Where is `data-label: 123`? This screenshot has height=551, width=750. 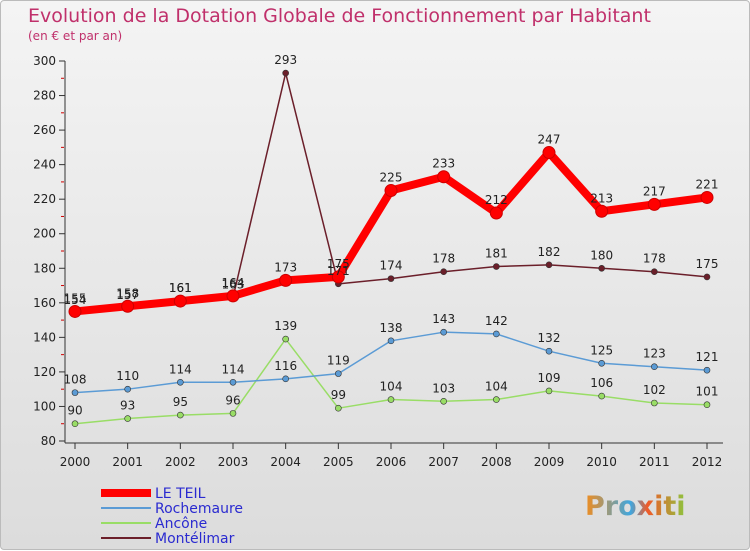 data-label: 123 is located at coordinates (654, 354).